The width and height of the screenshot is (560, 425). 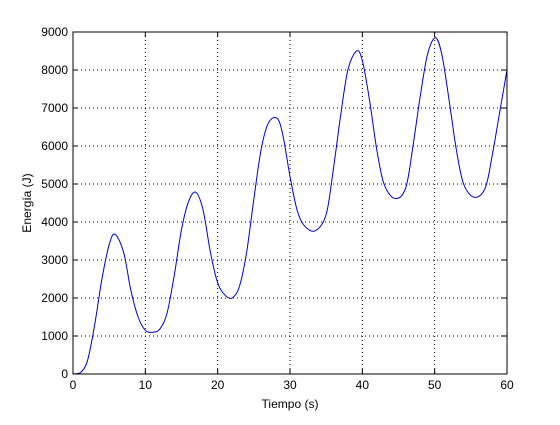 What do you see at coordinates (290, 404) in the screenshot?
I see `x-axis-label: Tiempo (s)` at bounding box center [290, 404].